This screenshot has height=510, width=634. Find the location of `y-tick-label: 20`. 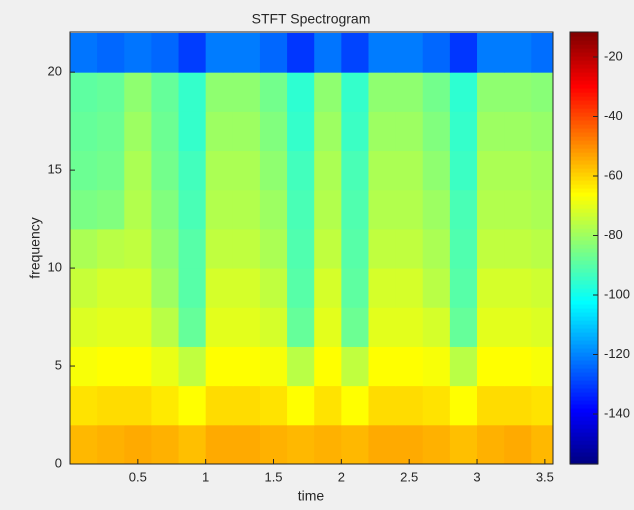

y-tick-label: 20 is located at coordinates (55, 71).